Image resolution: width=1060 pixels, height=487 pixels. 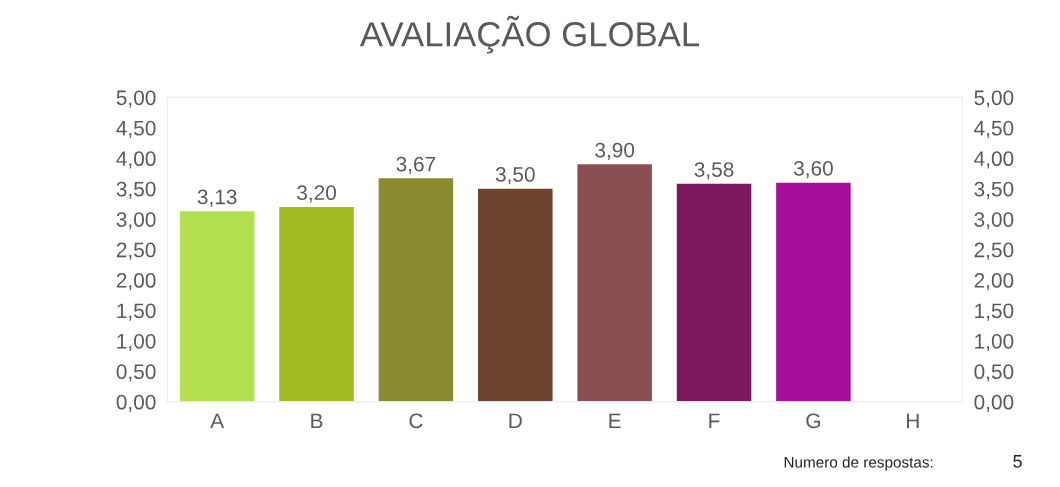 I want to click on y2-tick-label: 0,00, so click(x=994, y=403).